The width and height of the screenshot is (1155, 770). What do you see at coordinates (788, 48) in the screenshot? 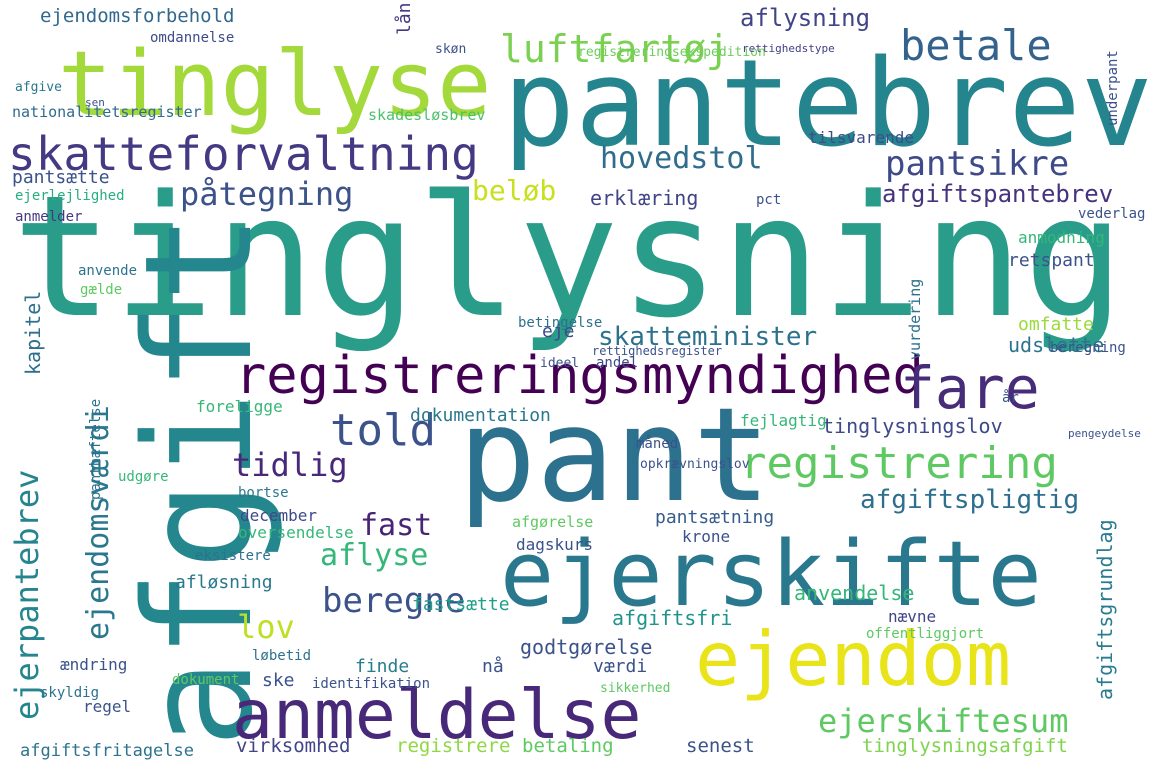
I see `word-rettighedstype: rettighedstype` at bounding box center [788, 48].